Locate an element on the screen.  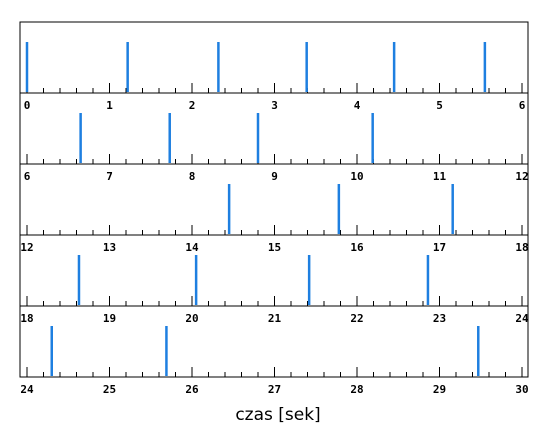
tick-label: 27 is located at coordinates (274, 389).